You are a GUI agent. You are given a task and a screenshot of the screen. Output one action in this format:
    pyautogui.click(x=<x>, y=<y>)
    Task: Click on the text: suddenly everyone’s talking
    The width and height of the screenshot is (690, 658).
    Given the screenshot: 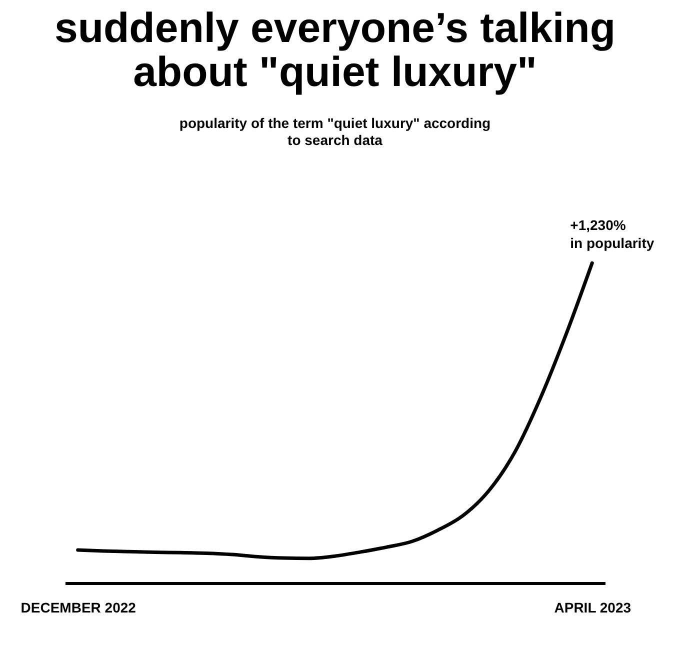 What is the action you would take?
    pyautogui.click(x=335, y=27)
    